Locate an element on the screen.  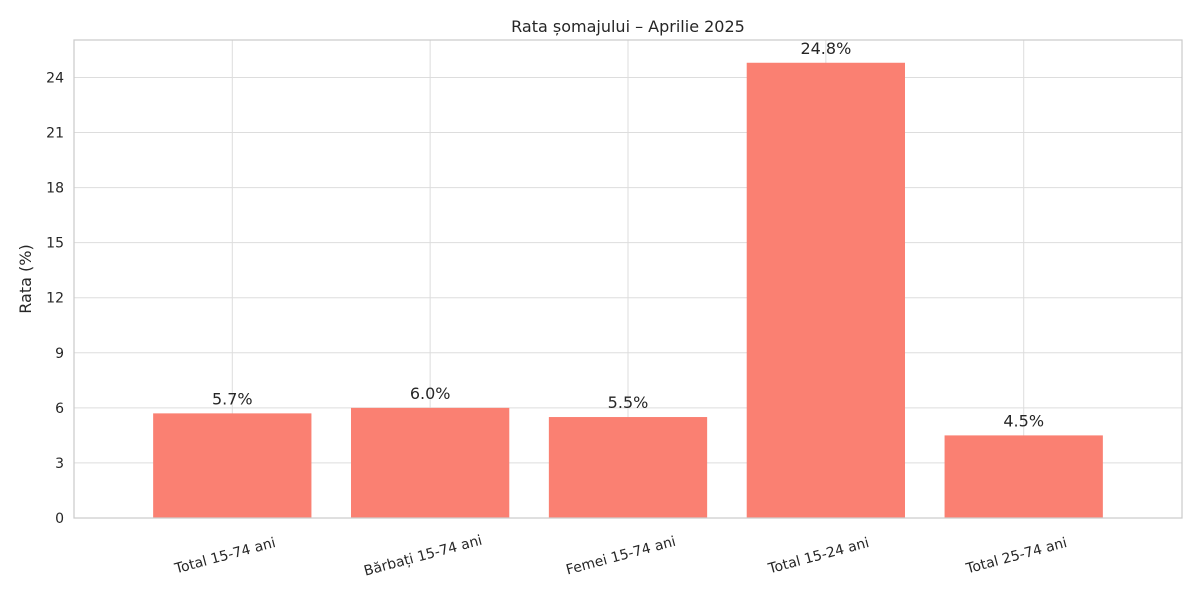
bar-value-label: 4.5% is located at coordinates (1023, 420).